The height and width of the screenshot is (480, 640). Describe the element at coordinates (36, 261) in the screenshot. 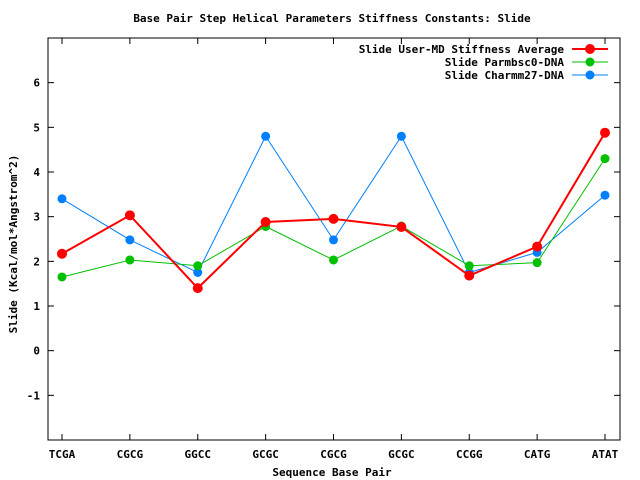

I see `y-tick-label: 2` at that location.